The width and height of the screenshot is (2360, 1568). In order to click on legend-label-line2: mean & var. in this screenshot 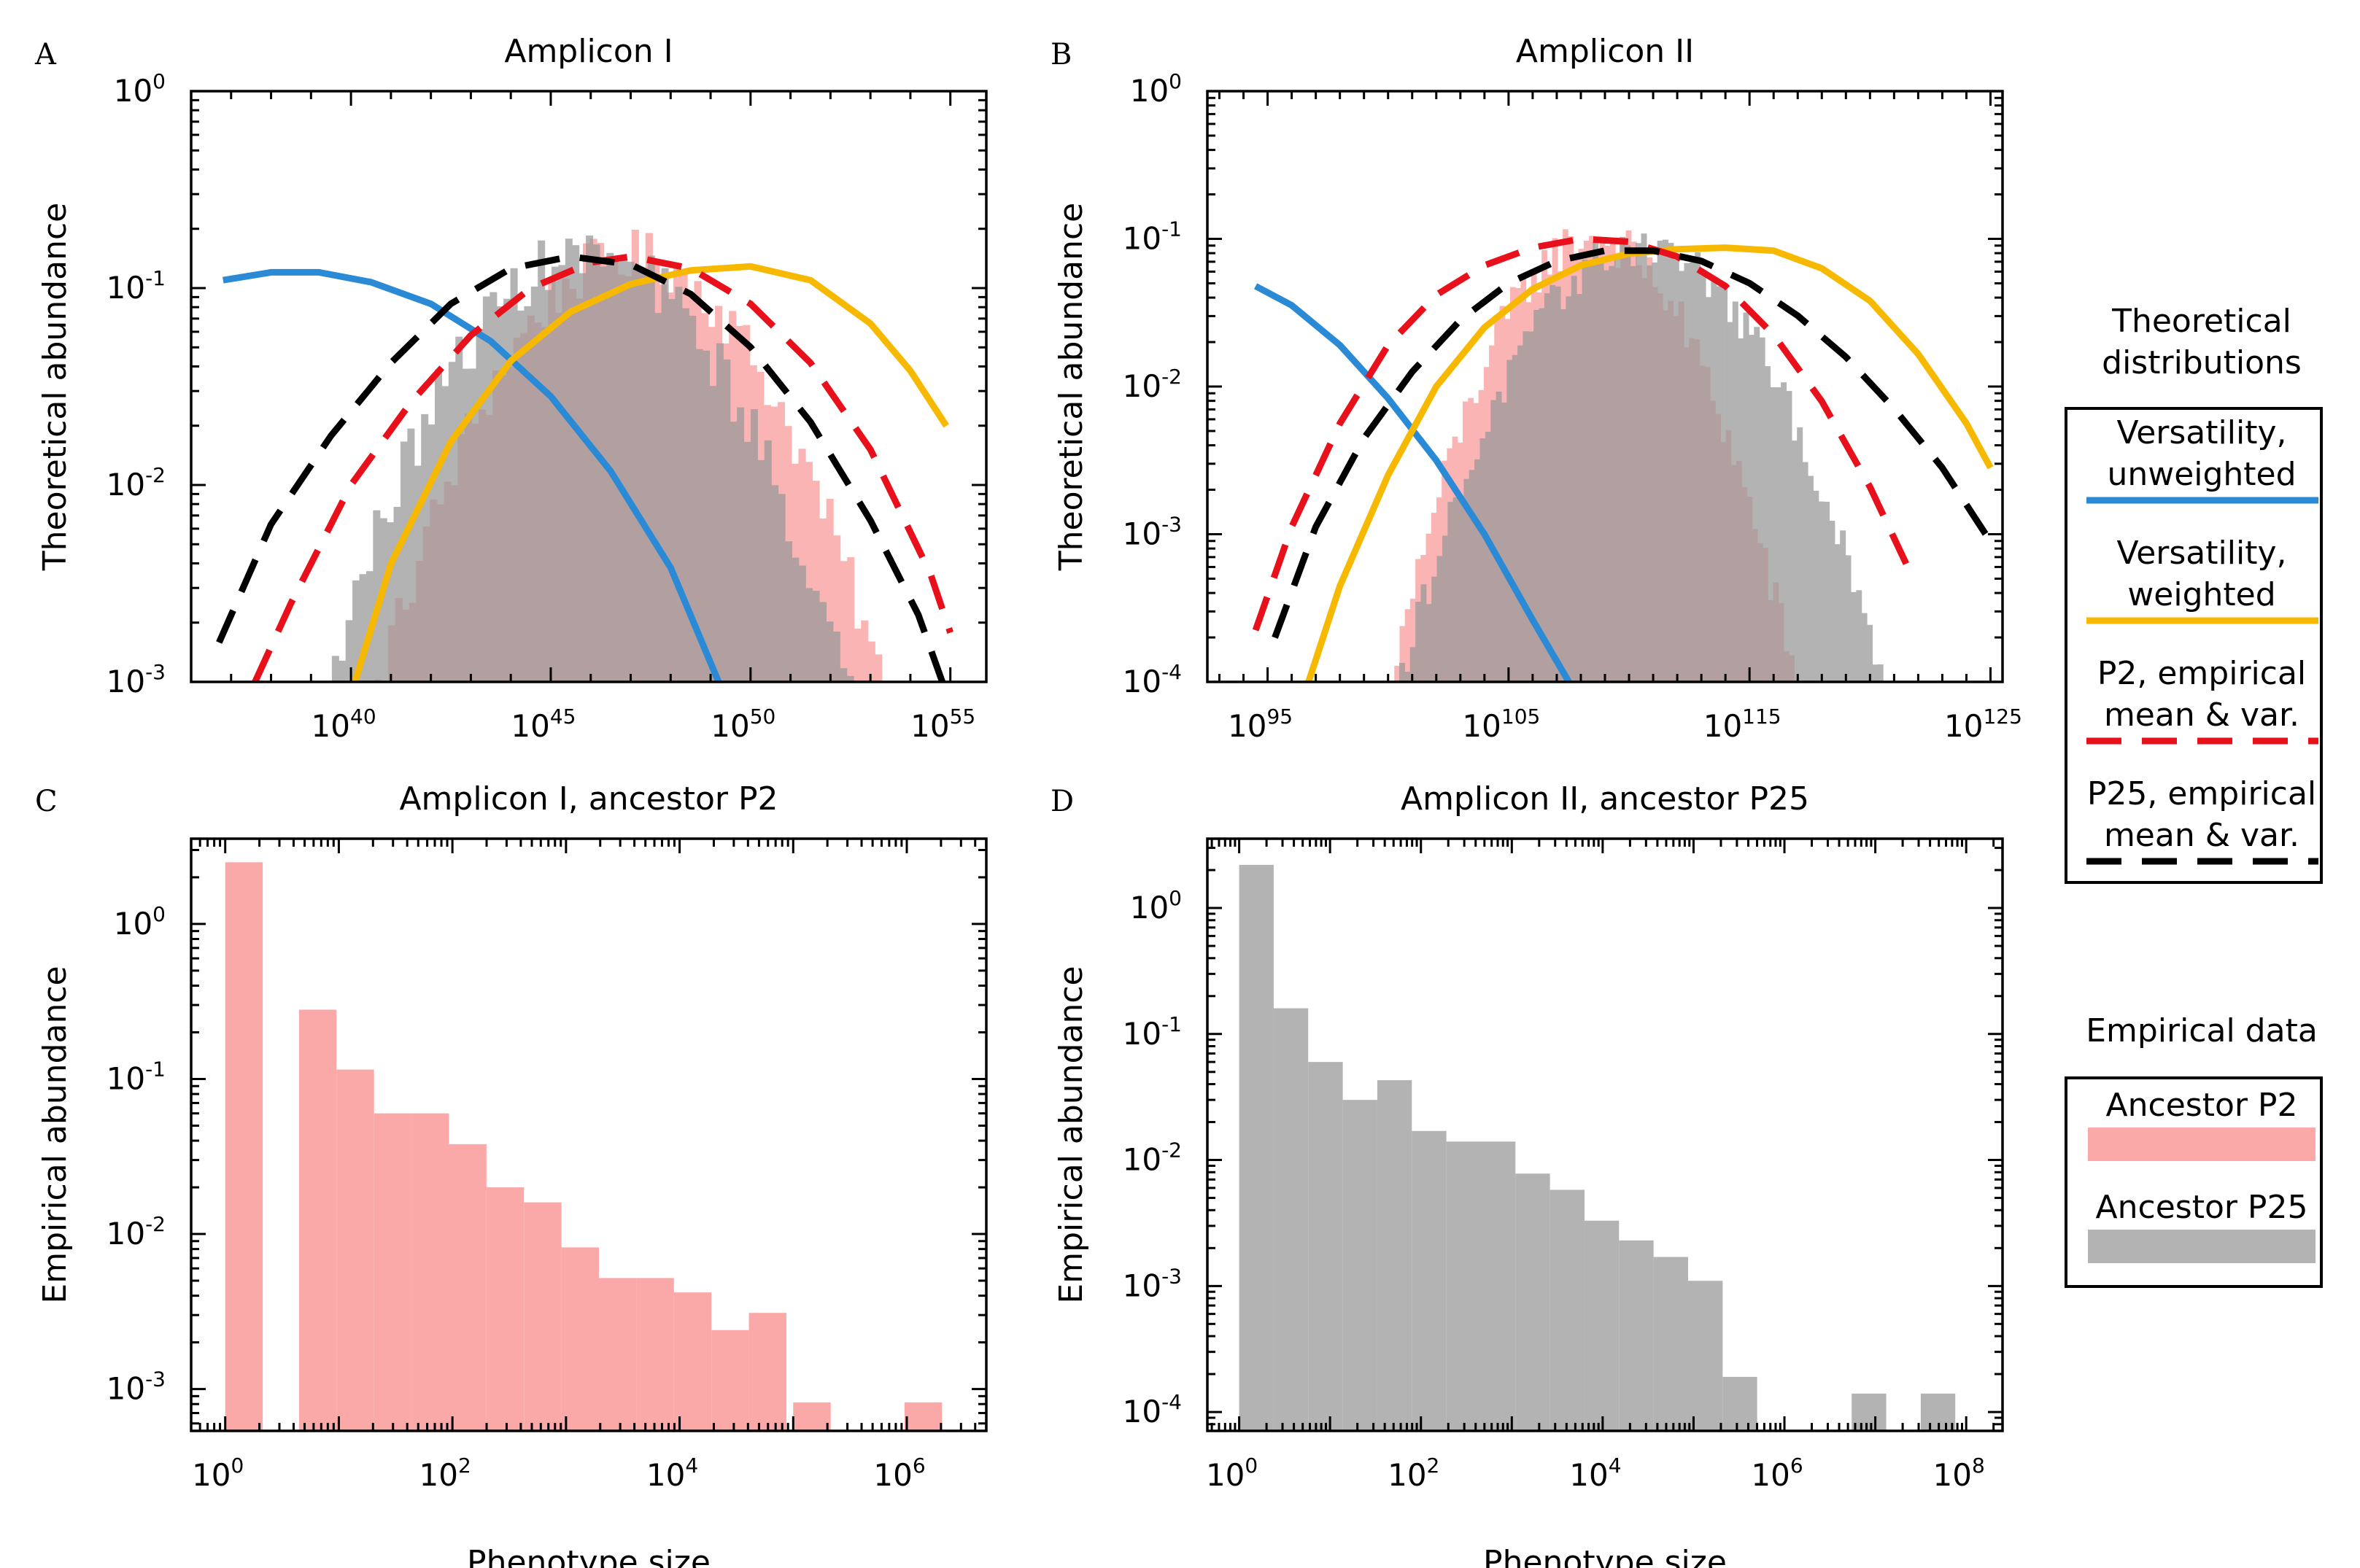, I will do `click(2201, 835)`.